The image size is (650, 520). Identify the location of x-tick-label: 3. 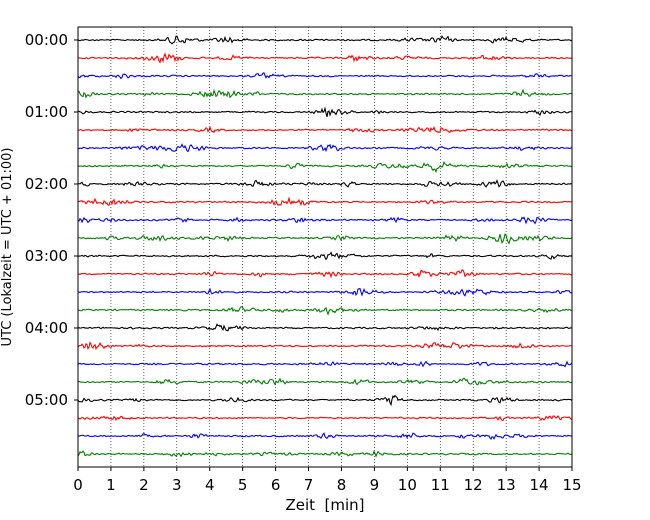
(177, 485).